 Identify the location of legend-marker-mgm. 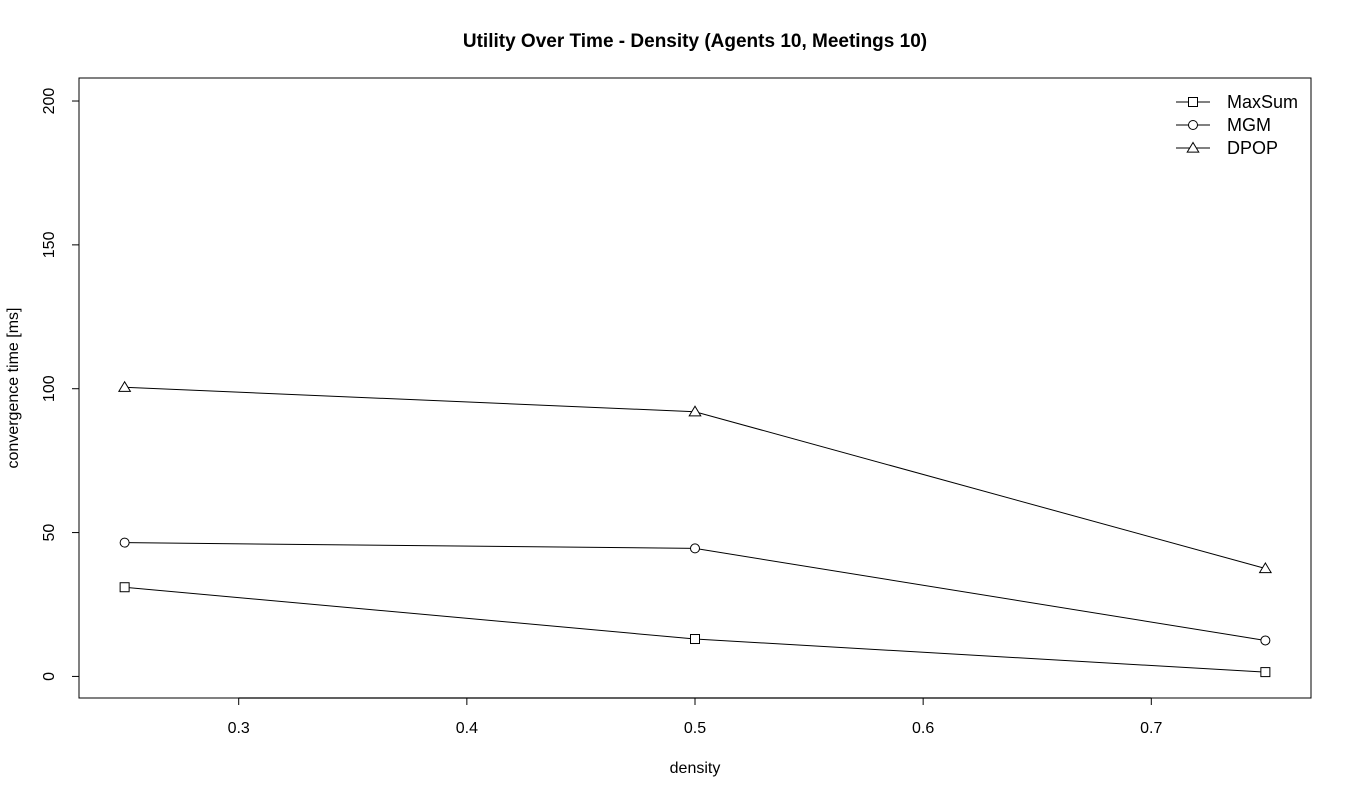
(1193, 125).